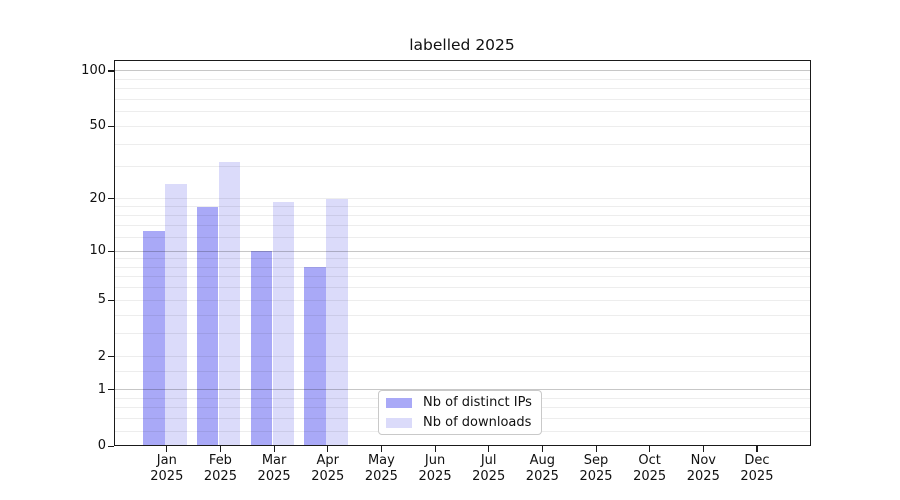  I want to click on x-tick-month: Sep, so click(596, 460).